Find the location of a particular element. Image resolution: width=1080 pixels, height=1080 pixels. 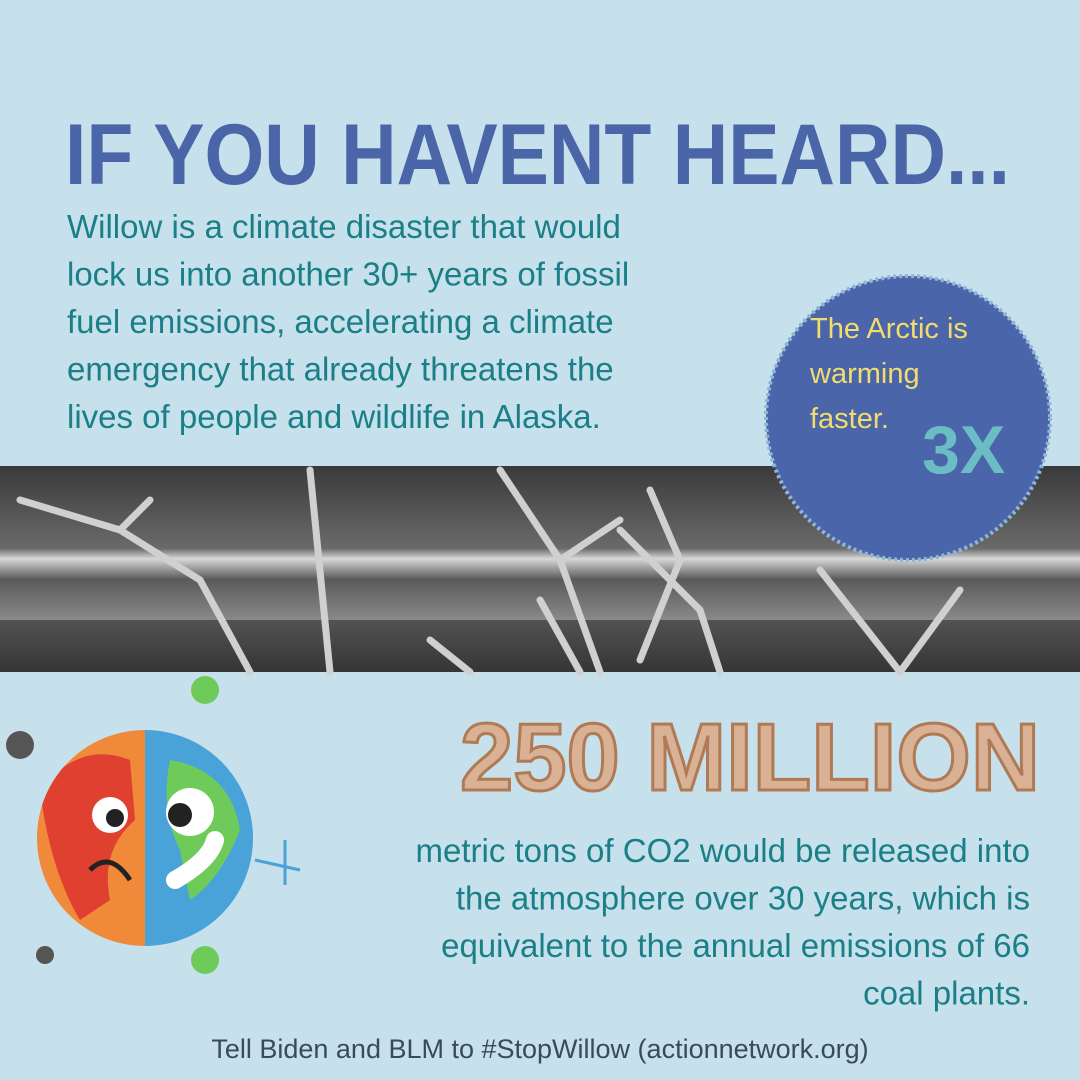

intro-line: lock us into another 30+ years of fossil is located at coordinates (348, 274).